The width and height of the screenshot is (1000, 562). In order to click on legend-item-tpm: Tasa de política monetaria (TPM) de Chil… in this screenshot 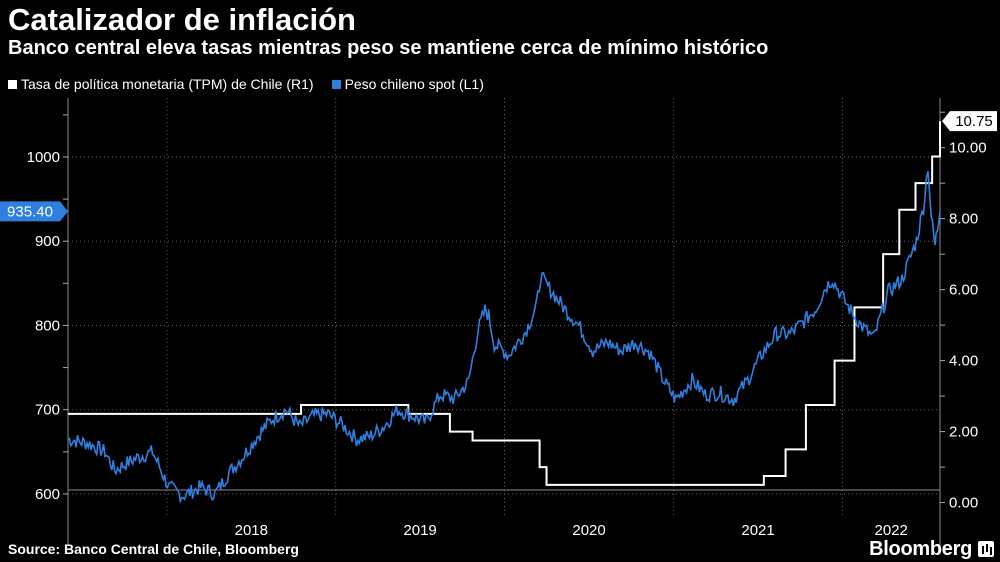, I will do `click(161, 84)`.